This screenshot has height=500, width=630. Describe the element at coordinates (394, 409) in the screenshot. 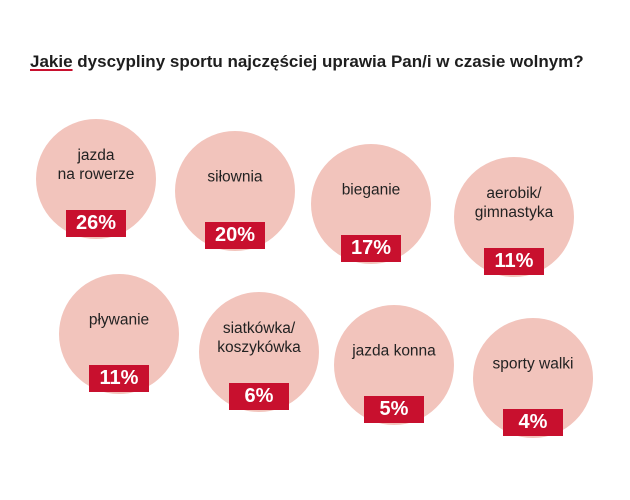

I see `value-badge-6: 5%` at that location.